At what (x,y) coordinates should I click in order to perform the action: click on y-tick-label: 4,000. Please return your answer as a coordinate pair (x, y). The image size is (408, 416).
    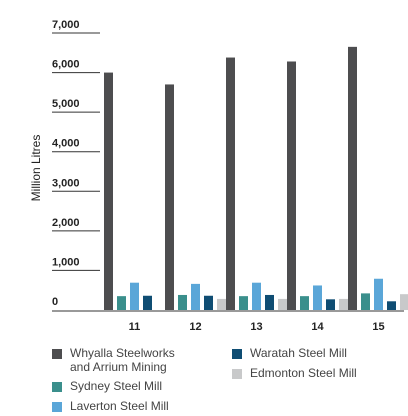
    Looking at the image, I should click on (66, 144).